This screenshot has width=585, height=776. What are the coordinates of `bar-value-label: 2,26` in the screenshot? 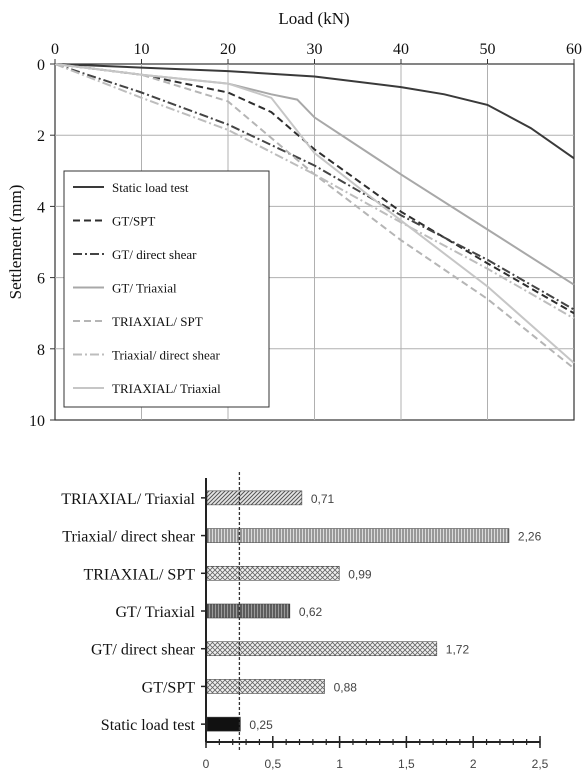 It's located at (530, 537).